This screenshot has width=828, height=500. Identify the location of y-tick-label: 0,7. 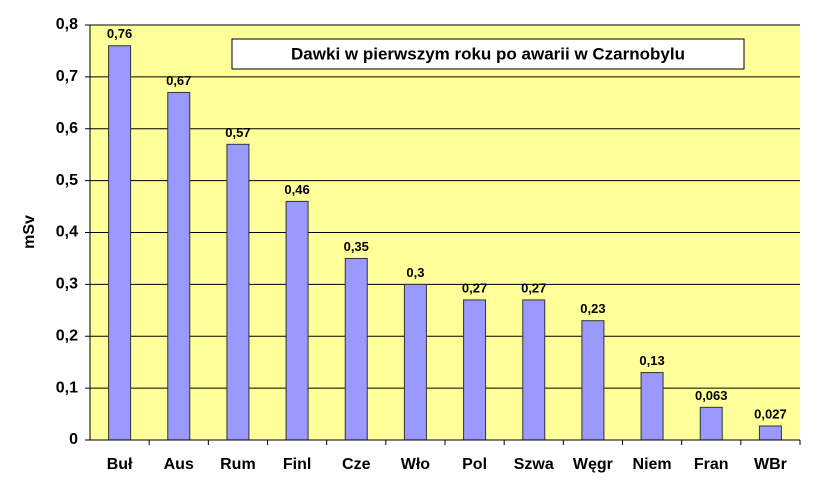
(67, 76).